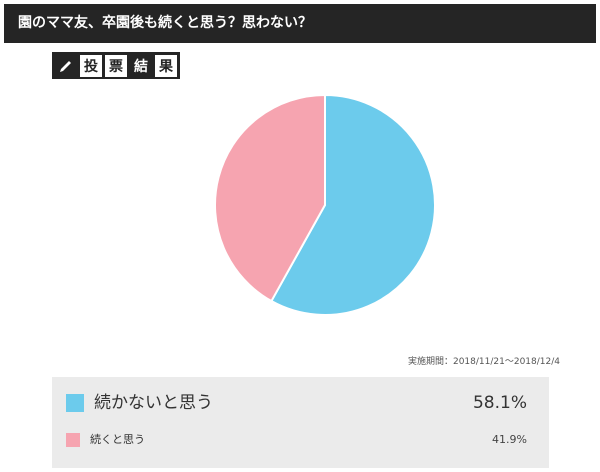  Describe the element at coordinates (153, 403) in the screenshot. I see `legend-label: 続かないと思う` at that location.